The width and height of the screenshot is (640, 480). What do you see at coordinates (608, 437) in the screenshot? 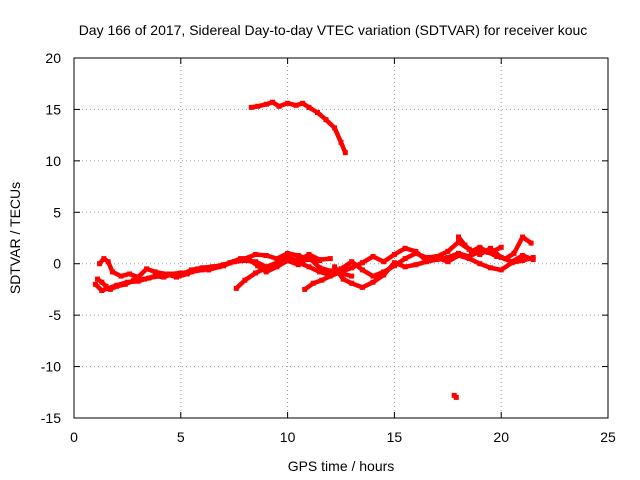
I see `x-tick-label: 25` at bounding box center [608, 437].